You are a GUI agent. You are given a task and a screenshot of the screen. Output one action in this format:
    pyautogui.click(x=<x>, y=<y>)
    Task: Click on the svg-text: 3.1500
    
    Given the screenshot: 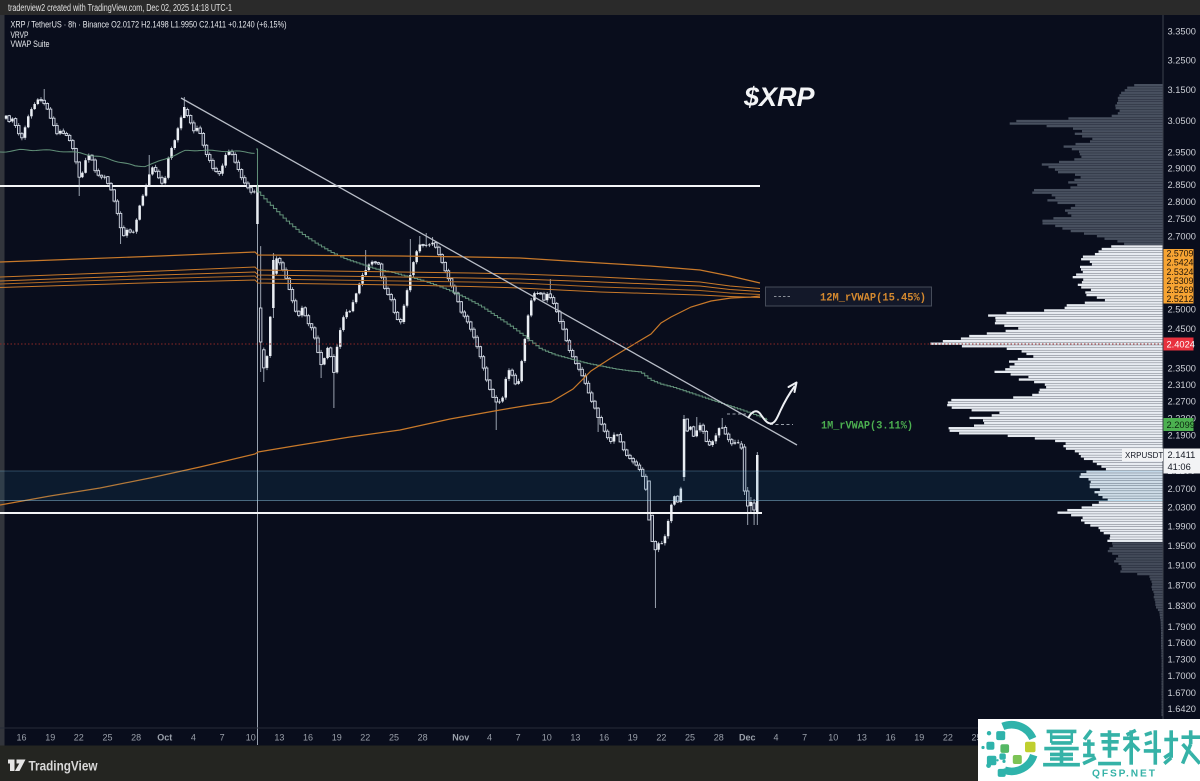 What is the action you would take?
    pyautogui.click(x=1182, y=90)
    